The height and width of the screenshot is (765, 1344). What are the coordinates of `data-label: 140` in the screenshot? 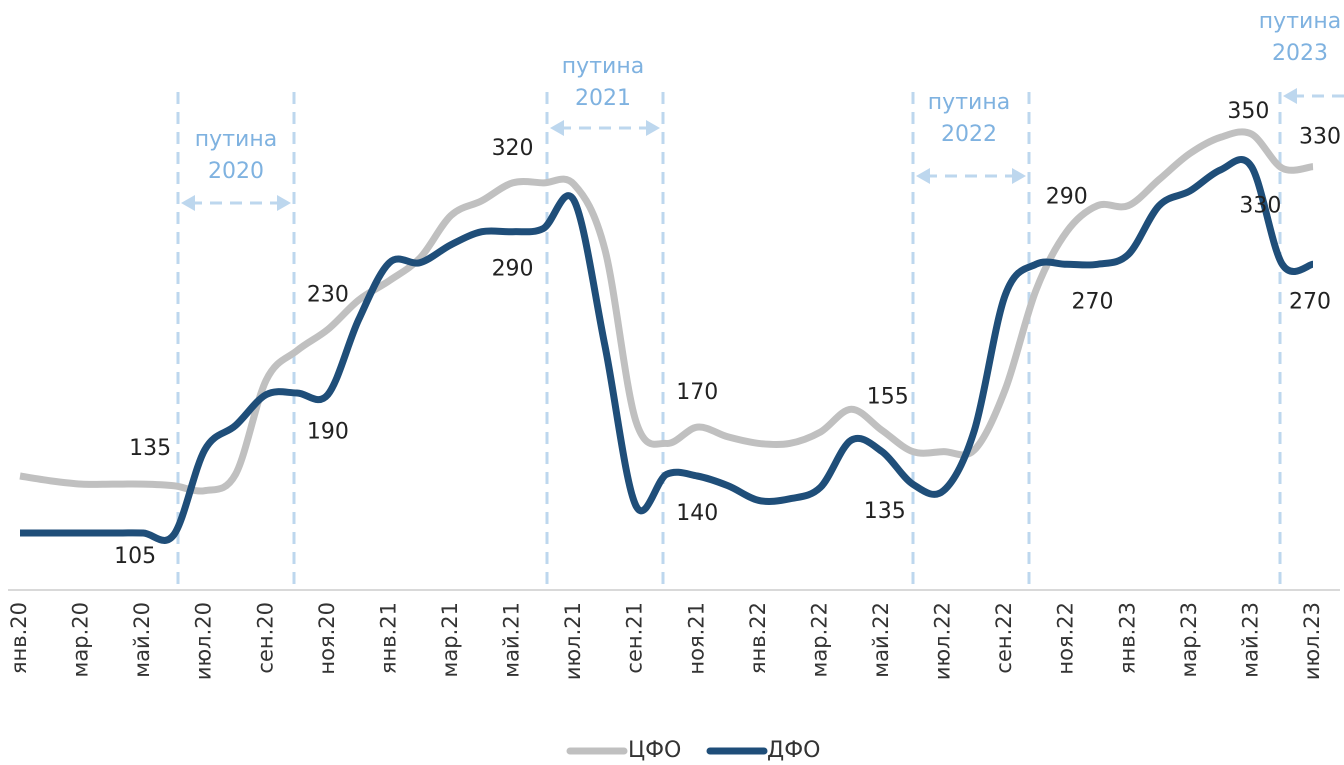 It's located at (697, 513).